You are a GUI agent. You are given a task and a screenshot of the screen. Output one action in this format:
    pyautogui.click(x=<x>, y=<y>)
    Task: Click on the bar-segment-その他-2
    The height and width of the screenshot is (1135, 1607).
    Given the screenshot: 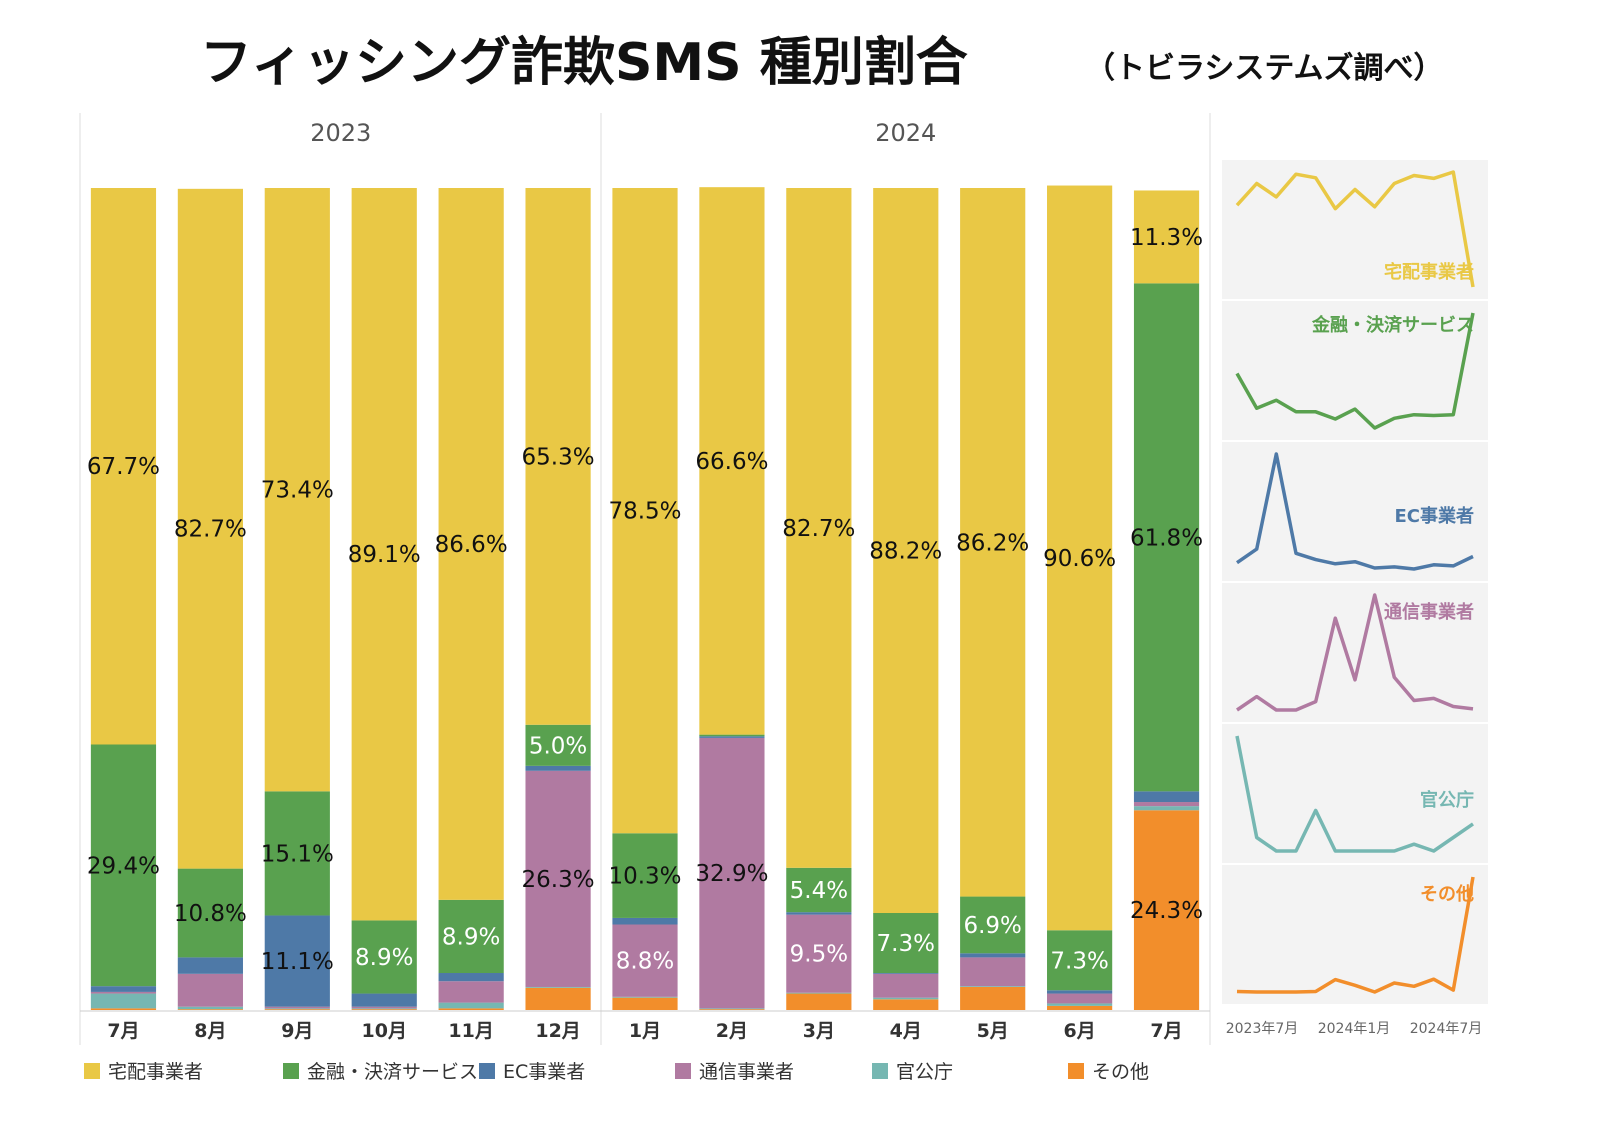 What is the action you would take?
    pyautogui.click(x=297, y=1009)
    